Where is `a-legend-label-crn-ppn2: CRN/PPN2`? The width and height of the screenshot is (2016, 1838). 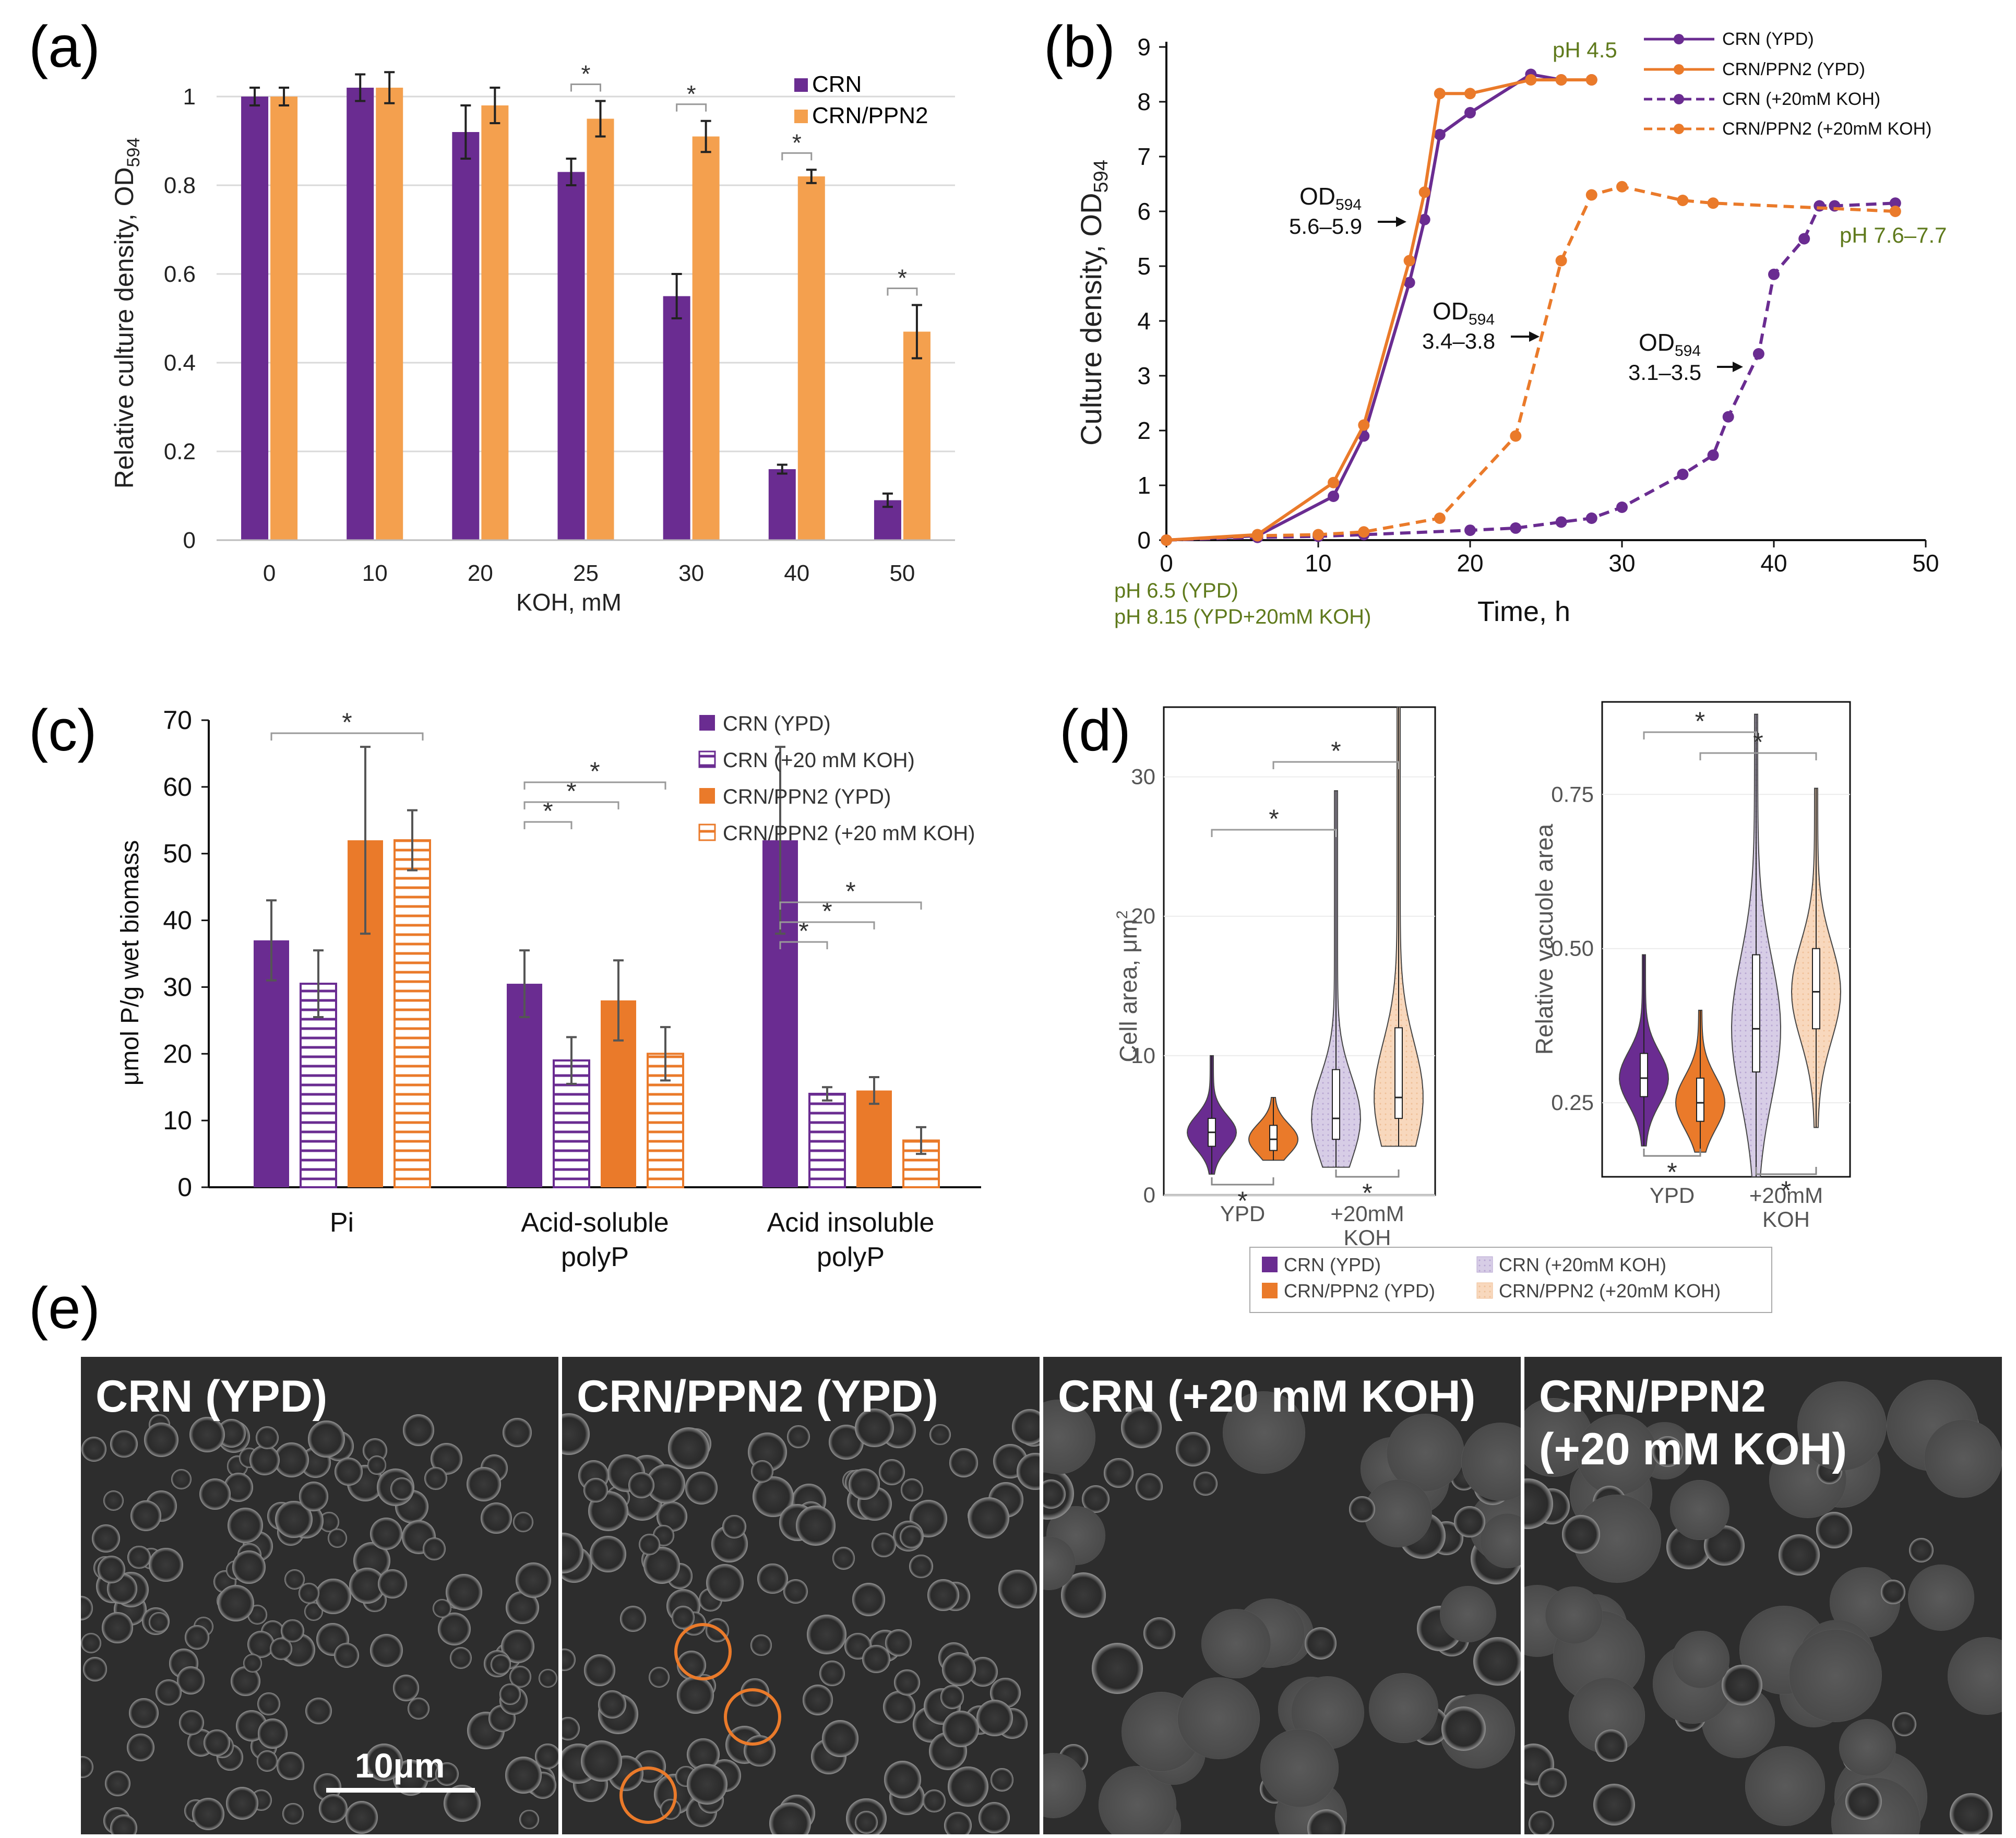 a-legend-label-crn-ppn2: CRN/PPN2 is located at coordinates (870, 115).